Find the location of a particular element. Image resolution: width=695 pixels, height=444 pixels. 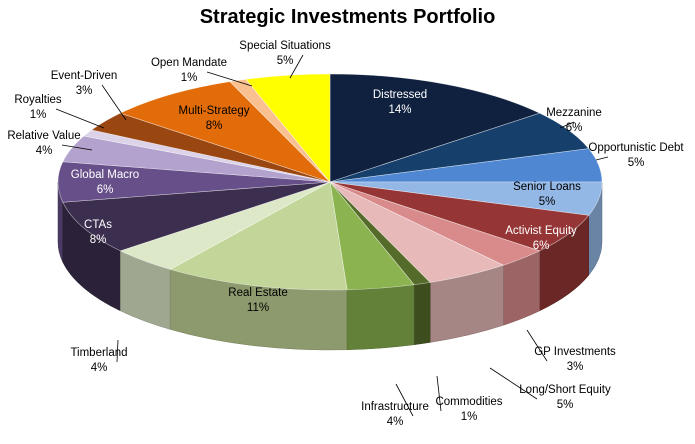

leader-line-commodities is located at coordinates (439, 393).